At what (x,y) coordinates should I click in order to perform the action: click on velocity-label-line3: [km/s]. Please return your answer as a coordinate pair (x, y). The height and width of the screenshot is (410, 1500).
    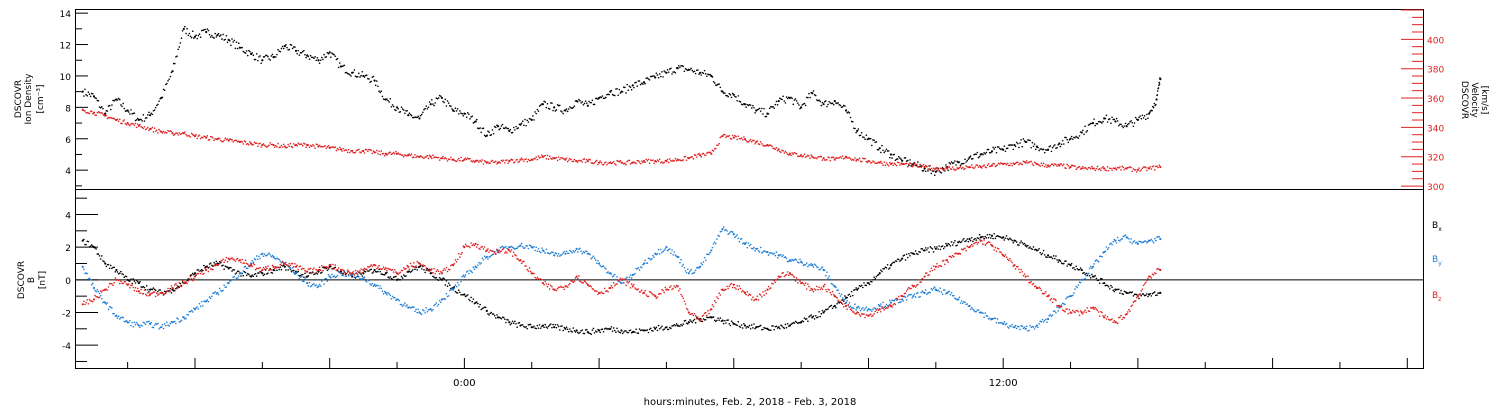
    Looking at the image, I should click on (1484, 100).